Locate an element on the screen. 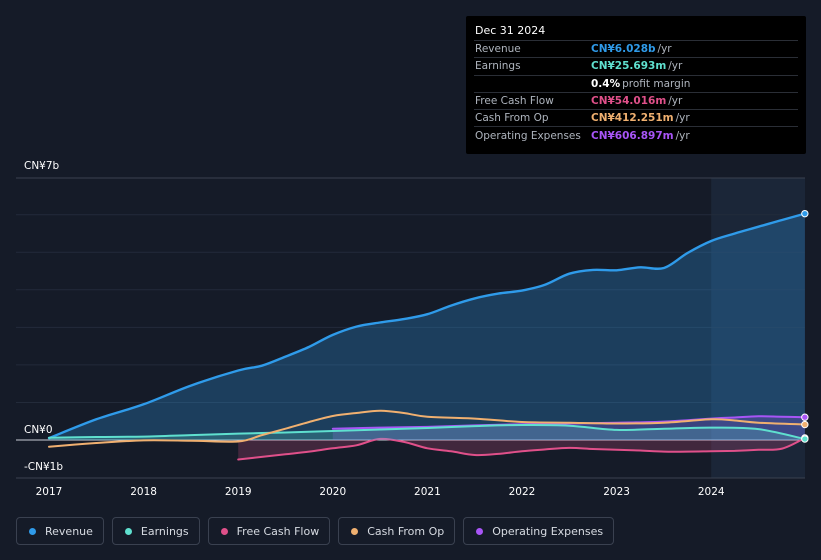 The image size is (821, 560). x-axis-labels: 2017 2018 2019 2020 2021 2022 2023 2024 is located at coordinates (380, 492).